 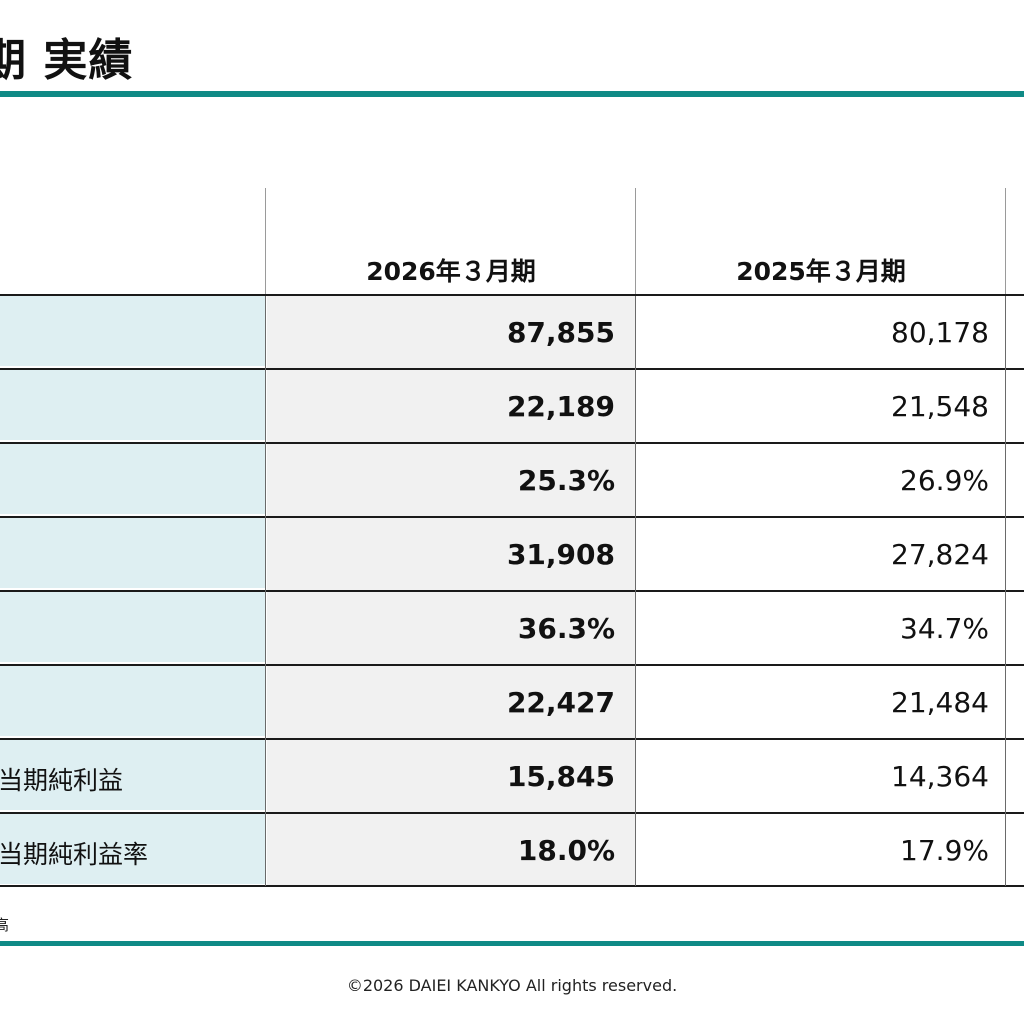 What do you see at coordinates (560, 406) in the screenshot?
I see `current-value: 22,189` at bounding box center [560, 406].